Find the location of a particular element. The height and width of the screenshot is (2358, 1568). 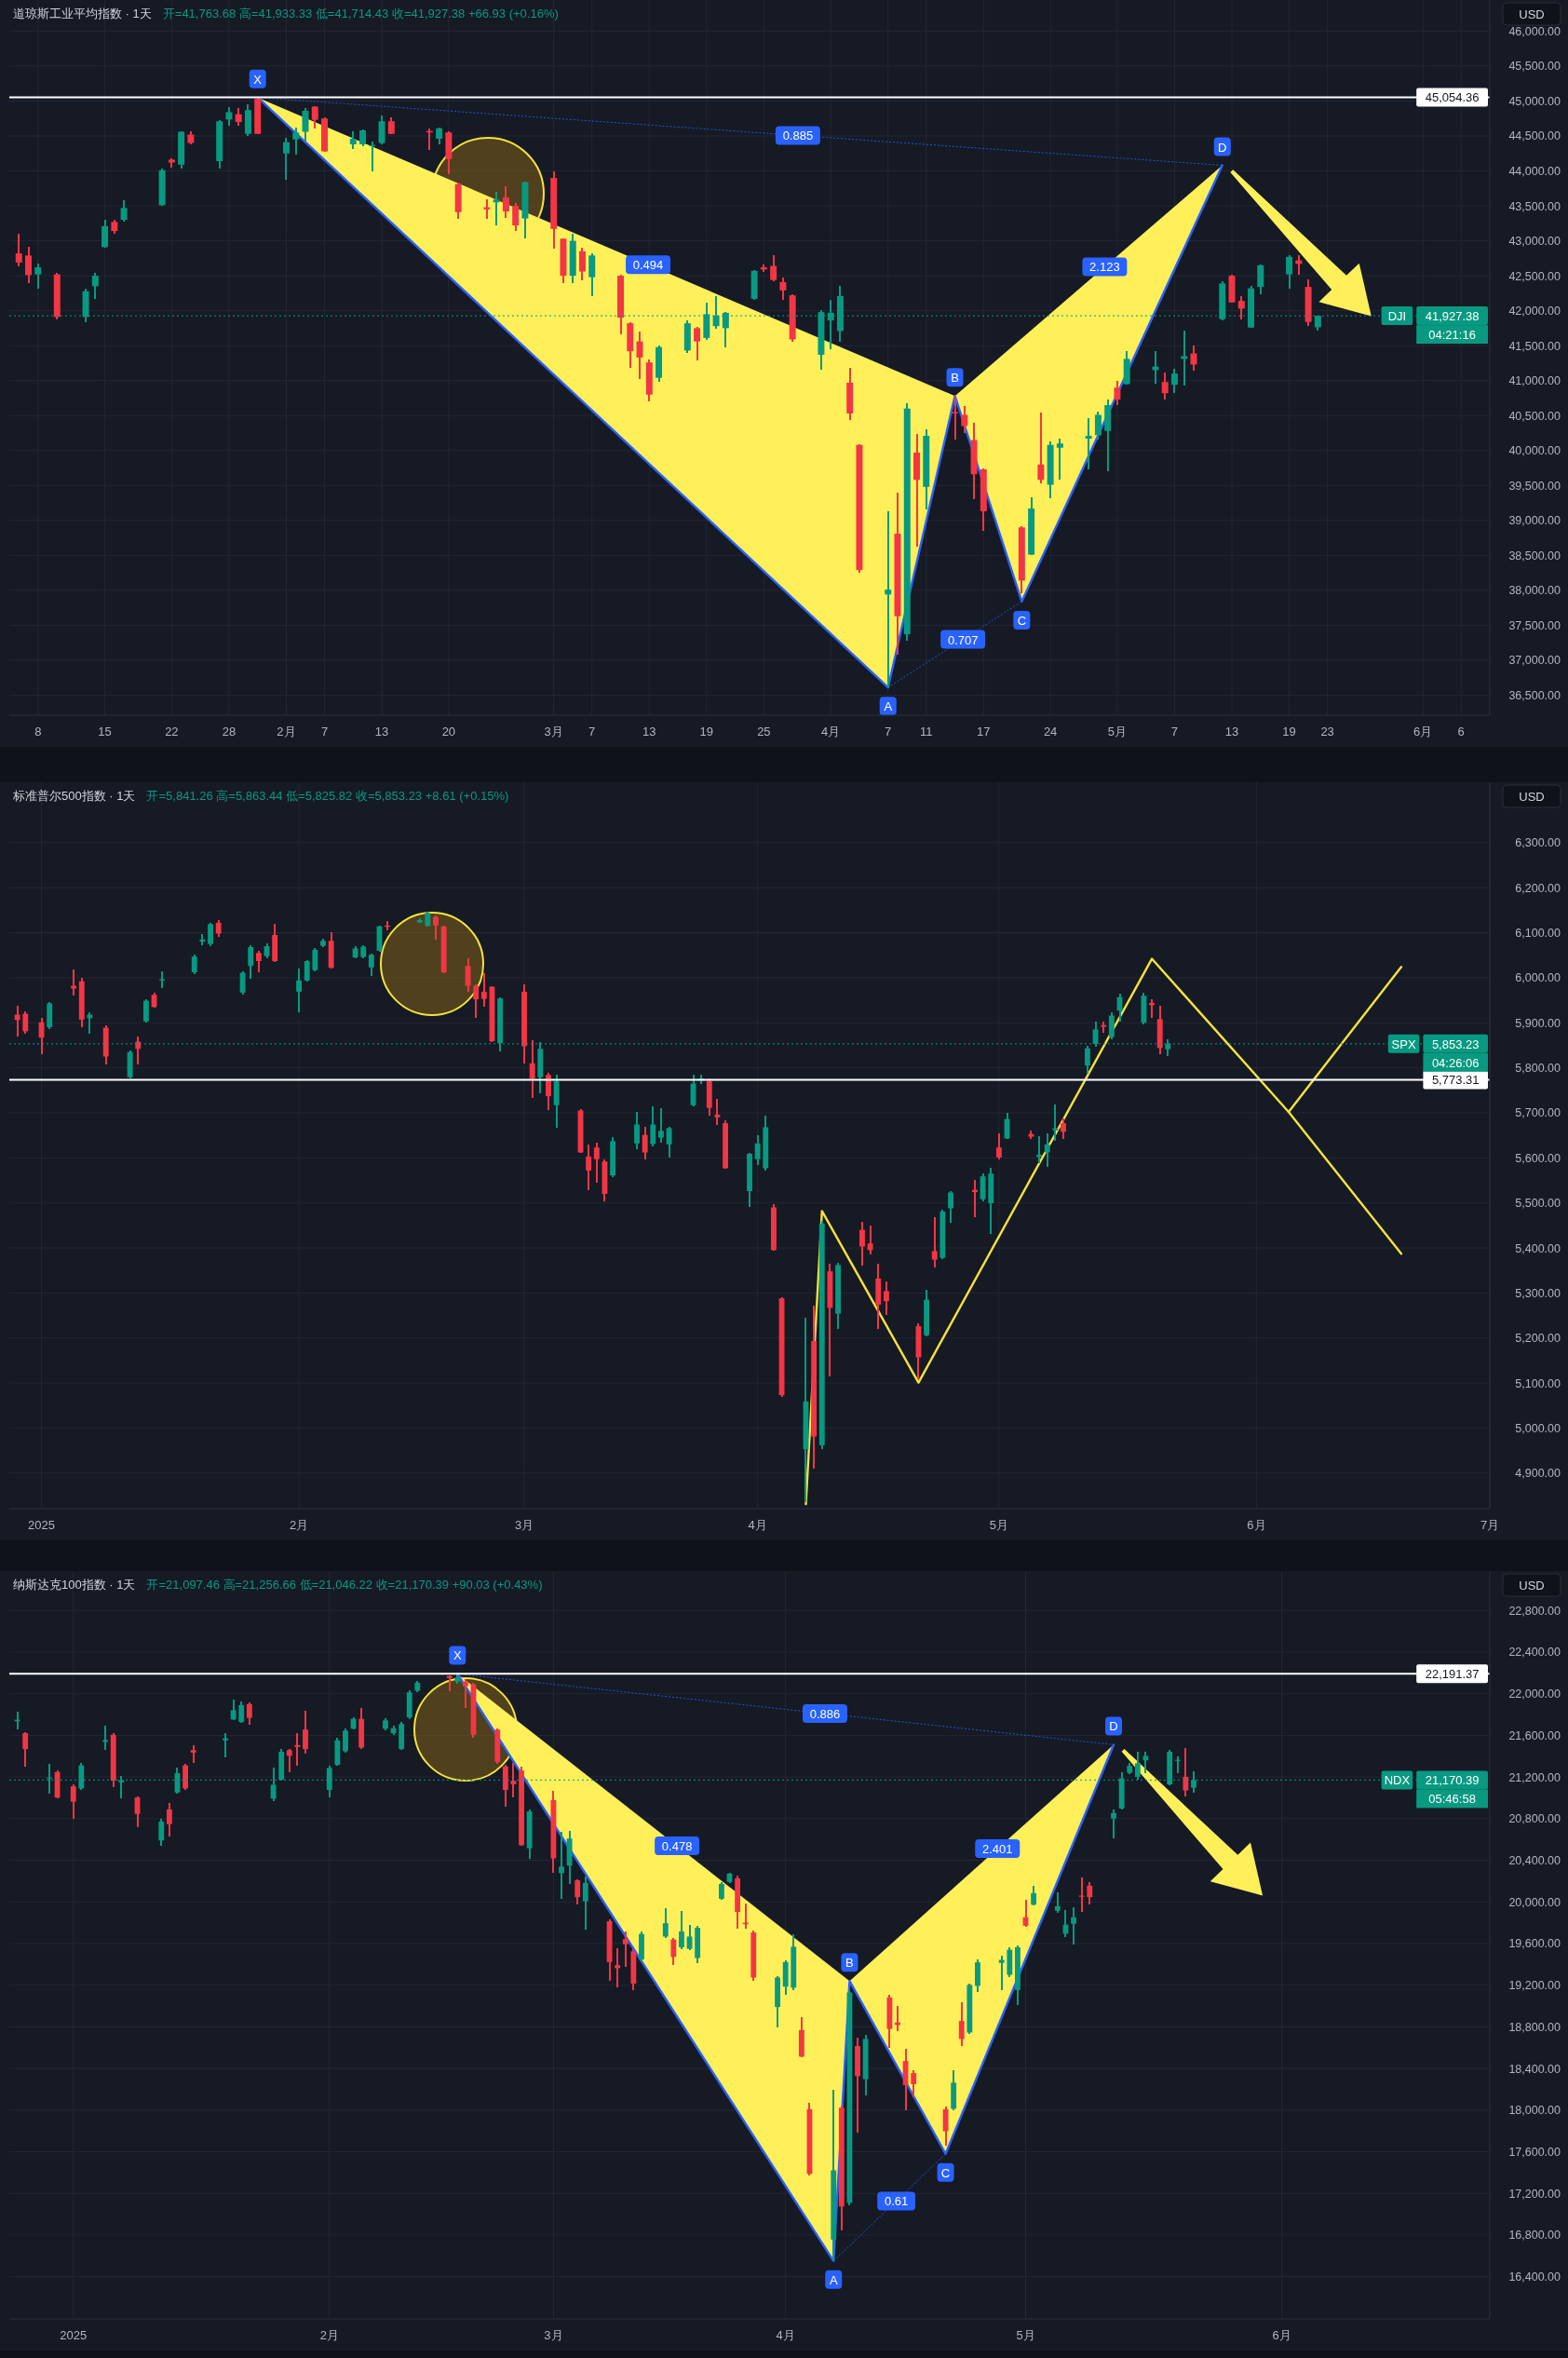

ref-line-label: 5,773.31 is located at coordinates (1455, 1080).